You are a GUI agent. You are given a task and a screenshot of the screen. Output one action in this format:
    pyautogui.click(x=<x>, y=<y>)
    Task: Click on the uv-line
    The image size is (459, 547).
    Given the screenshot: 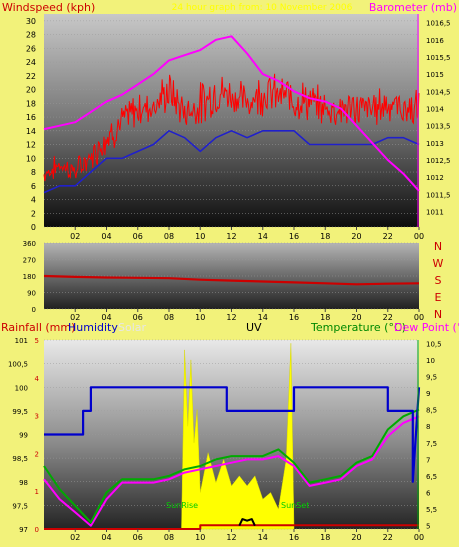 What is the action you would take?
    pyautogui.click(x=247, y=522)
    